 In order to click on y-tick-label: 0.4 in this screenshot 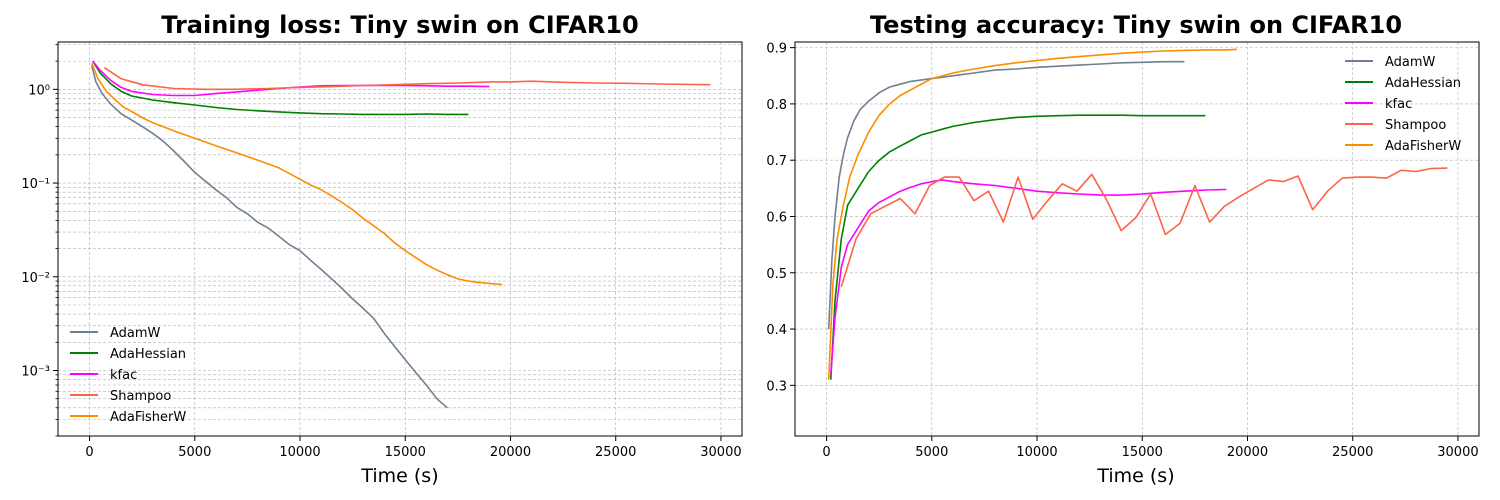, I will do `click(776, 330)`.